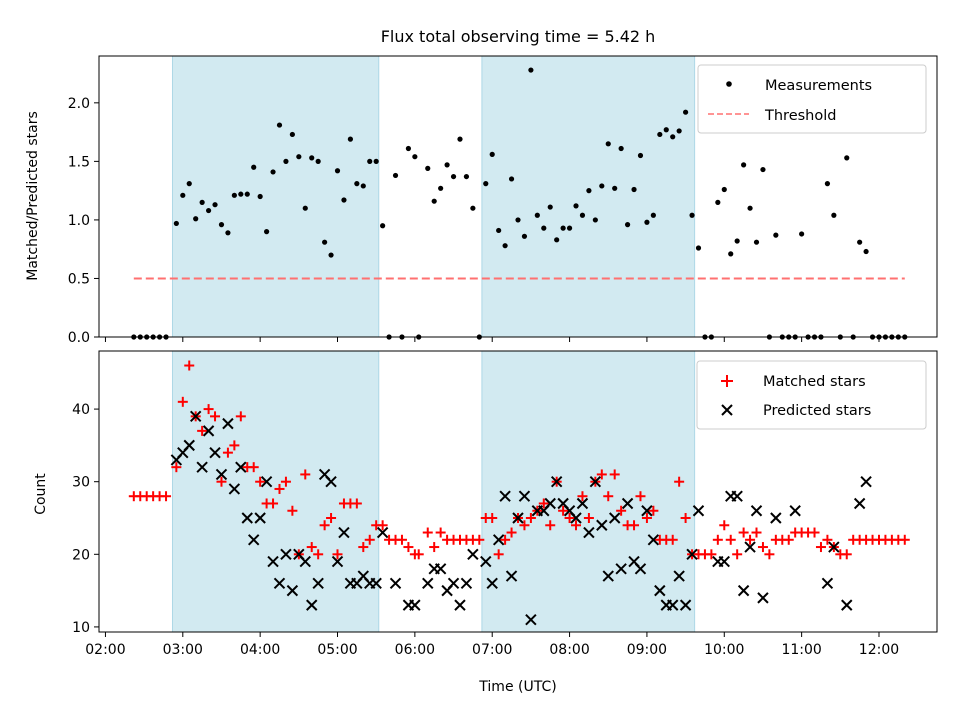 The width and height of the screenshot is (960, 720). What do you see at coordinates (79, 338) in the screenshot?
I see `y-tick-label-ratio: 0.0` at bounding box center [79, 338].